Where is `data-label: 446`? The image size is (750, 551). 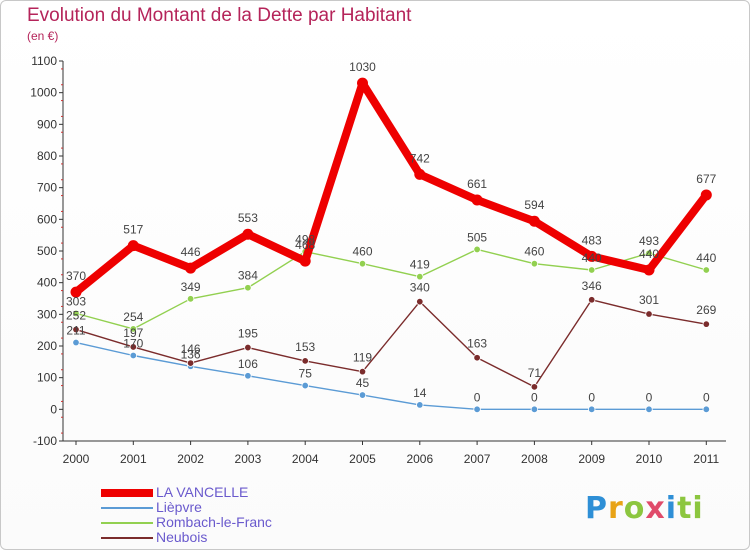
data-label: 446 is located at coordinates (191, 252).